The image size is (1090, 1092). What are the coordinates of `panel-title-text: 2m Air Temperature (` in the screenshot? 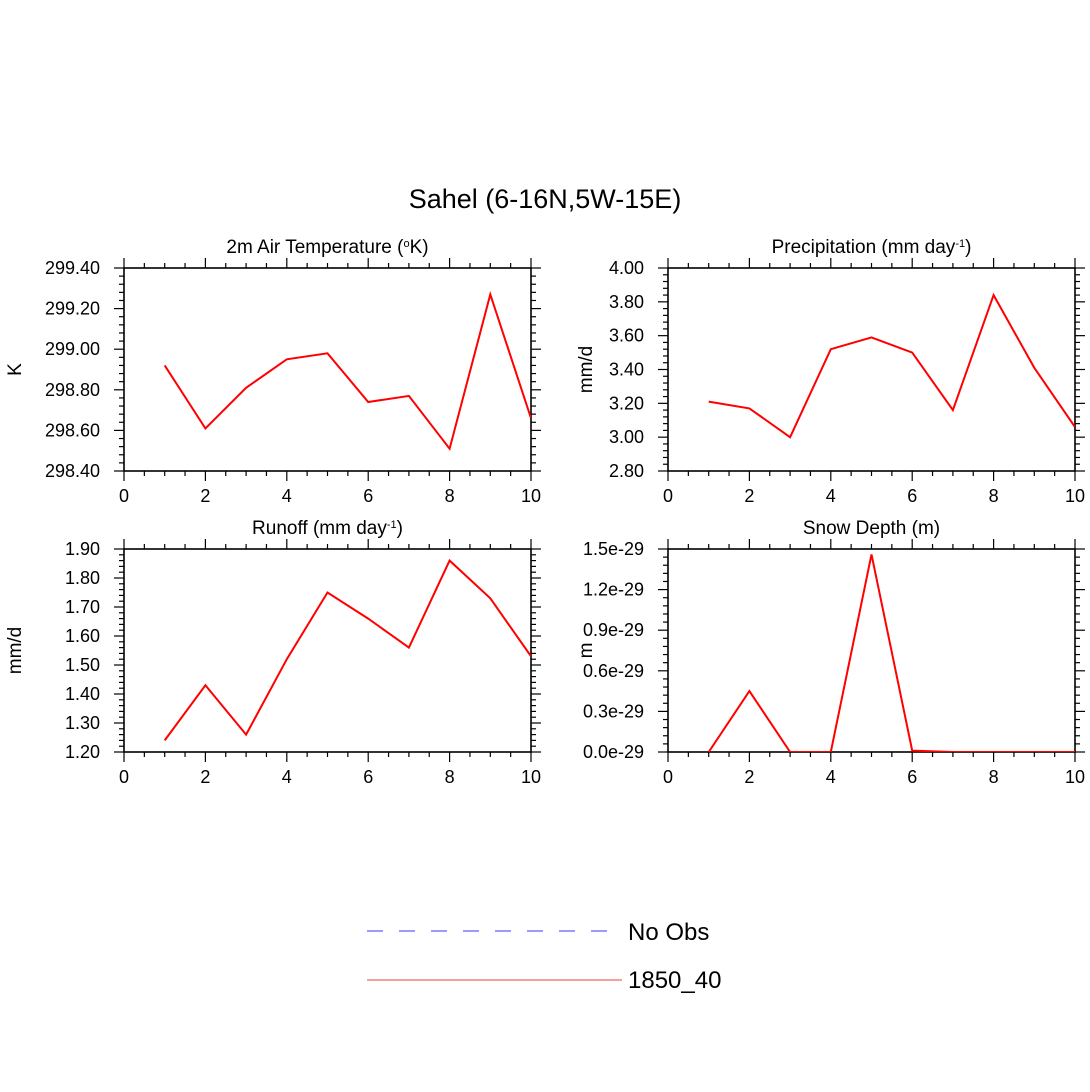 It's located at (315, 247).